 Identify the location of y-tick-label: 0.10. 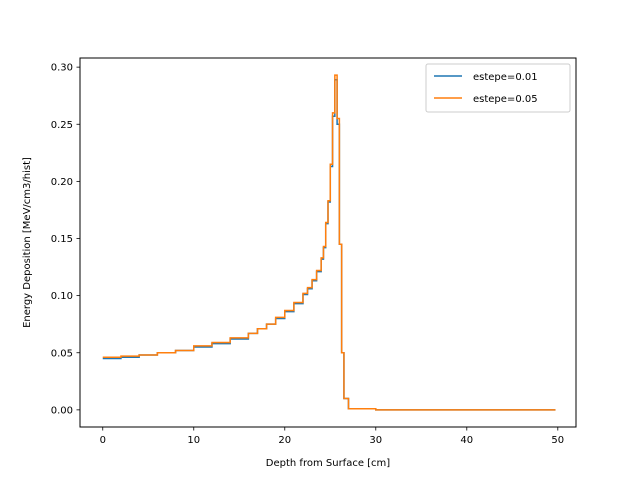
(62, 296).